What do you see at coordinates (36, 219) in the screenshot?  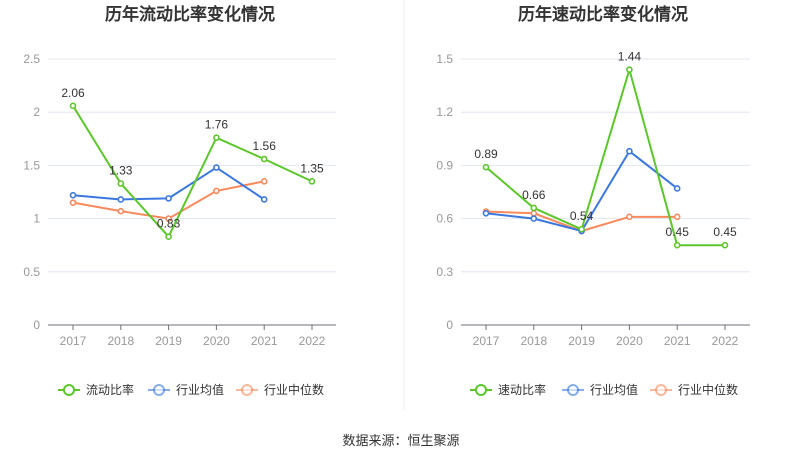 I see `y-tick-label: 1` at bounding box center [36, 219].